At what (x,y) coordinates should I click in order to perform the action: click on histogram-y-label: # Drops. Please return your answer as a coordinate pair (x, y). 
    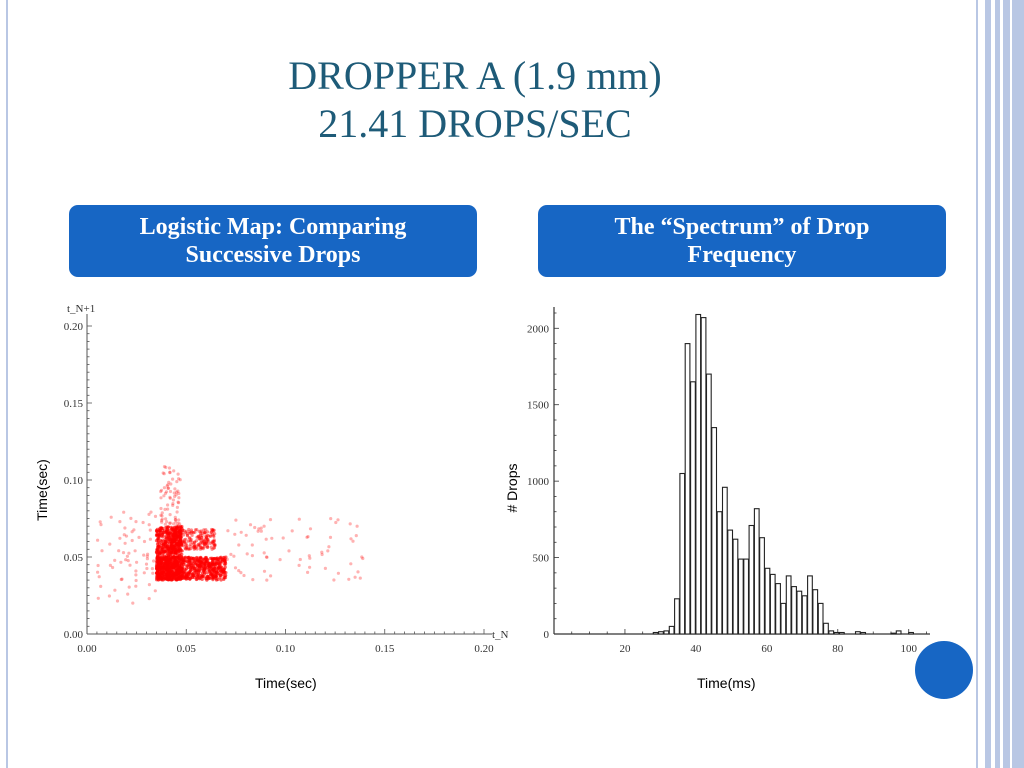
    Looking at the image, I should click on (512, 488).